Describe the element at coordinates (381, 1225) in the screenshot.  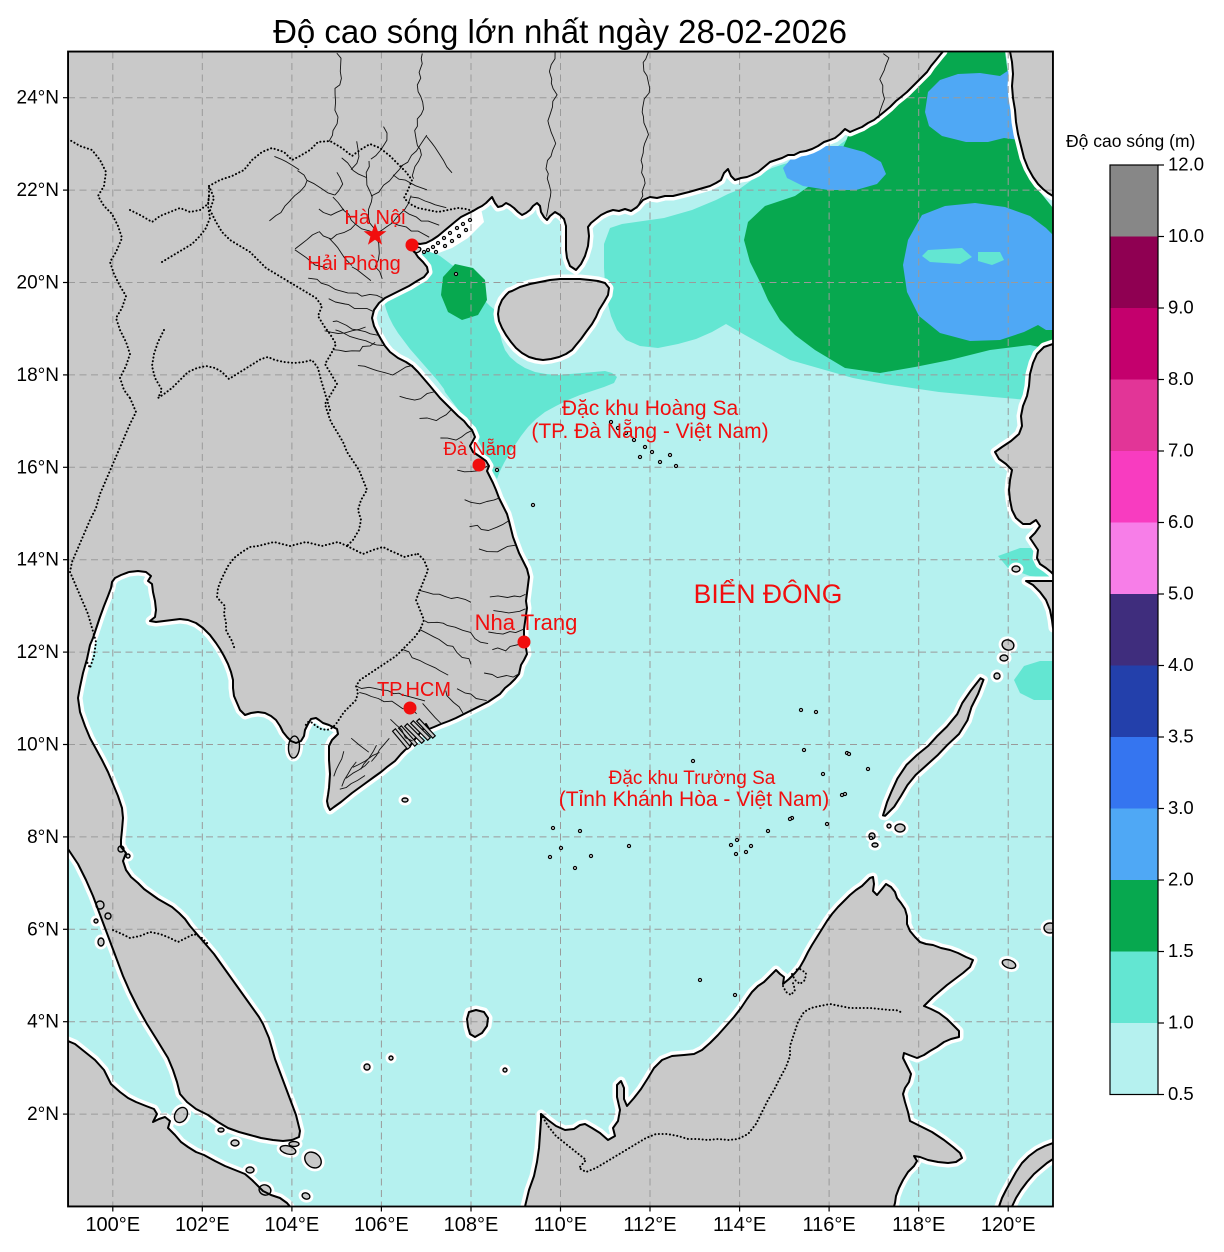
I see `svg-text: 106°E` at that location.